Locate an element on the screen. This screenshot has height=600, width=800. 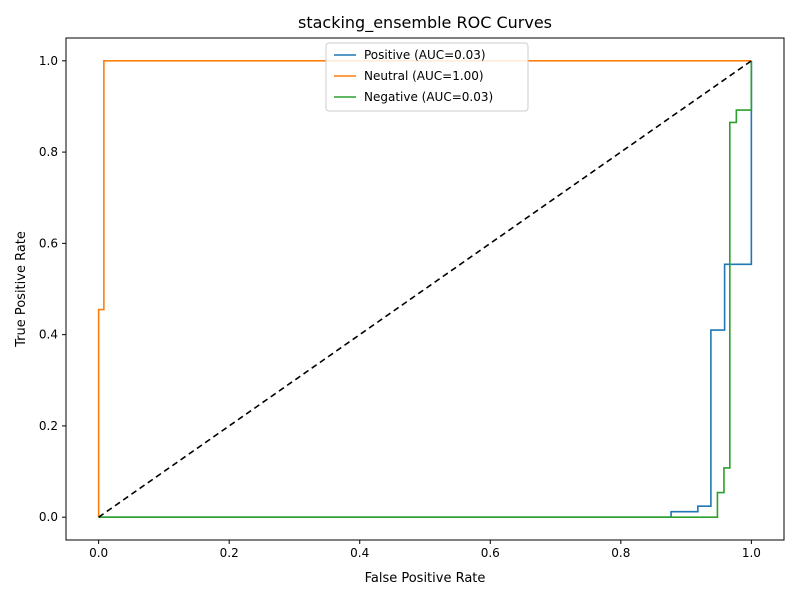
legend-label: Positive (AUC=0.03) is located at coordinates (425, 55).